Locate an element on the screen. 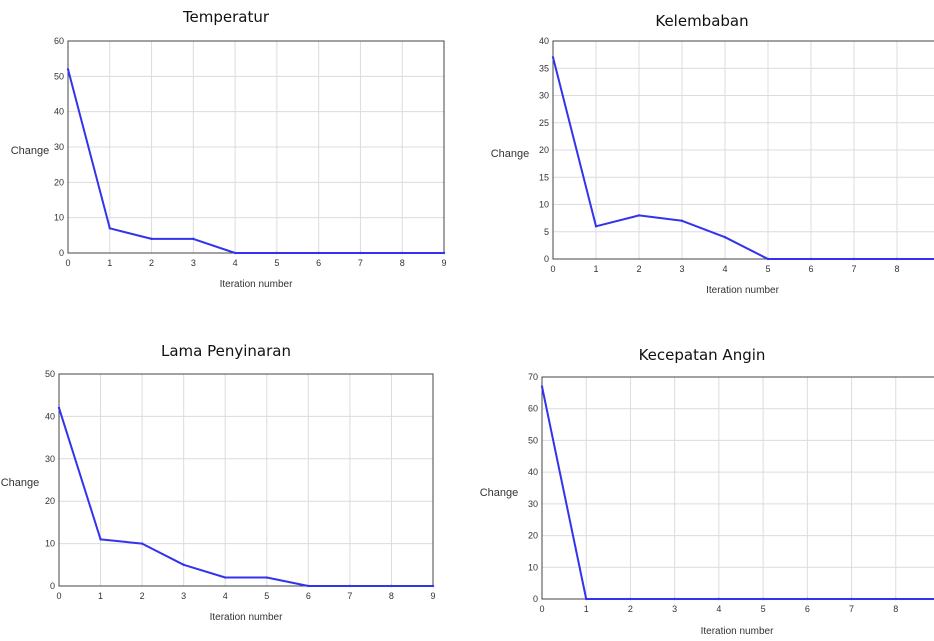 Image resolution: width=934 pixels, height=641 pixels. chart-title: Lama Penyinaran is located at coordinates (226, 351).